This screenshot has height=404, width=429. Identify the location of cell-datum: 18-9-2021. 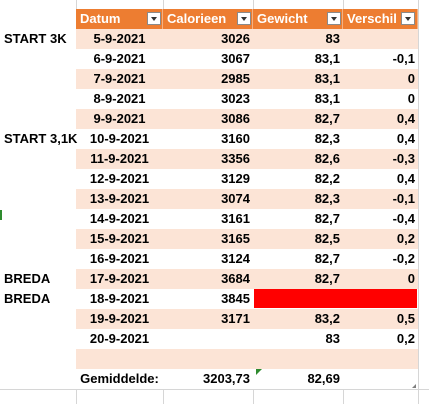
(119, 298).